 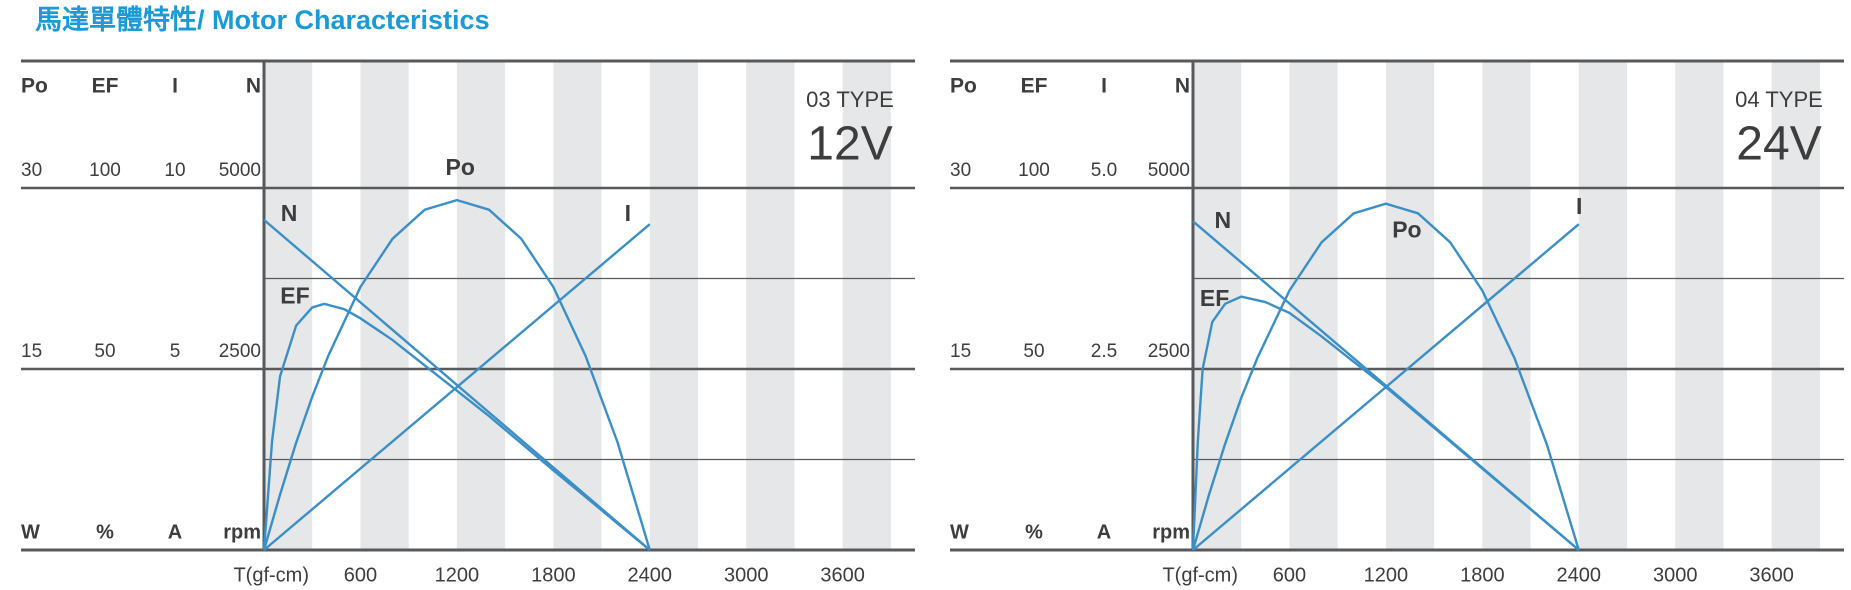 What do you see at coordinates (1104, 351) in the screenshot?
I see `y-tick-label: 2.5` at bounding box center [1104, 351].